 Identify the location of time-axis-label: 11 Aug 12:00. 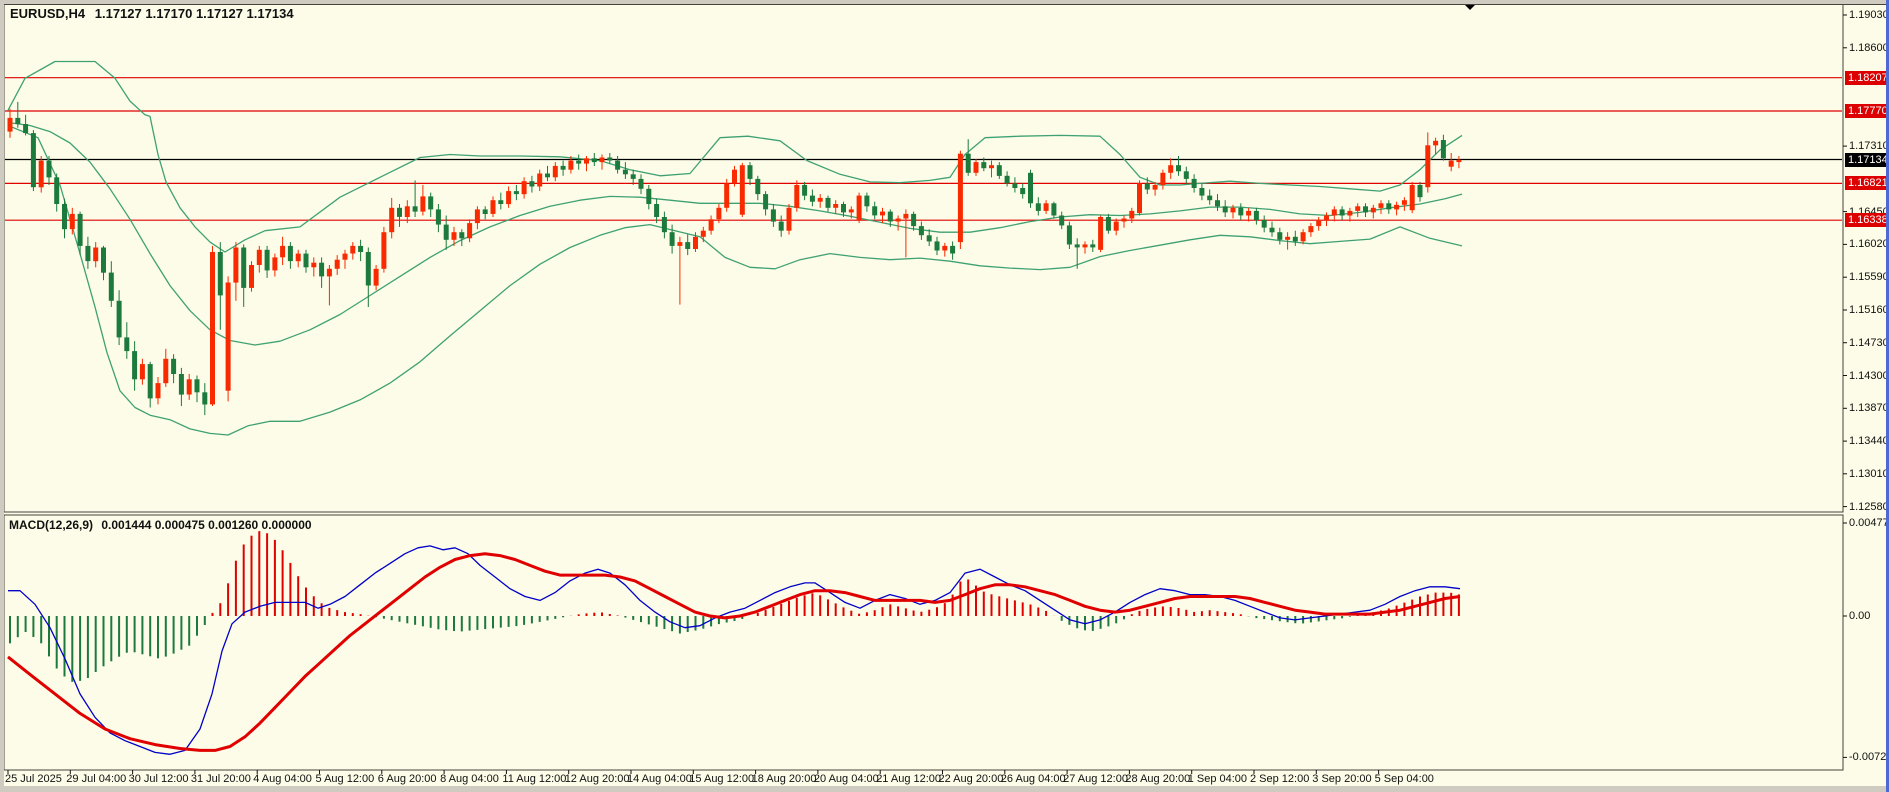
(534, 779).